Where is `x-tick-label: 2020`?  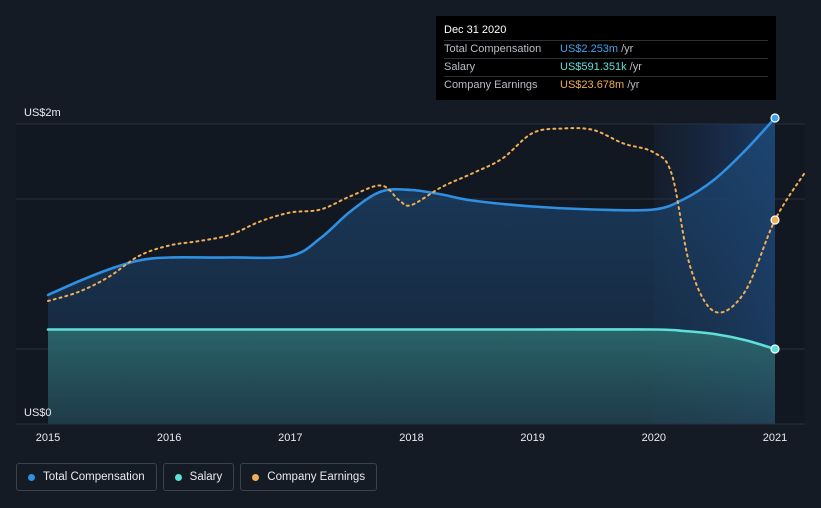 x-tick-label: 2020 is located at coordinates (654, 438).